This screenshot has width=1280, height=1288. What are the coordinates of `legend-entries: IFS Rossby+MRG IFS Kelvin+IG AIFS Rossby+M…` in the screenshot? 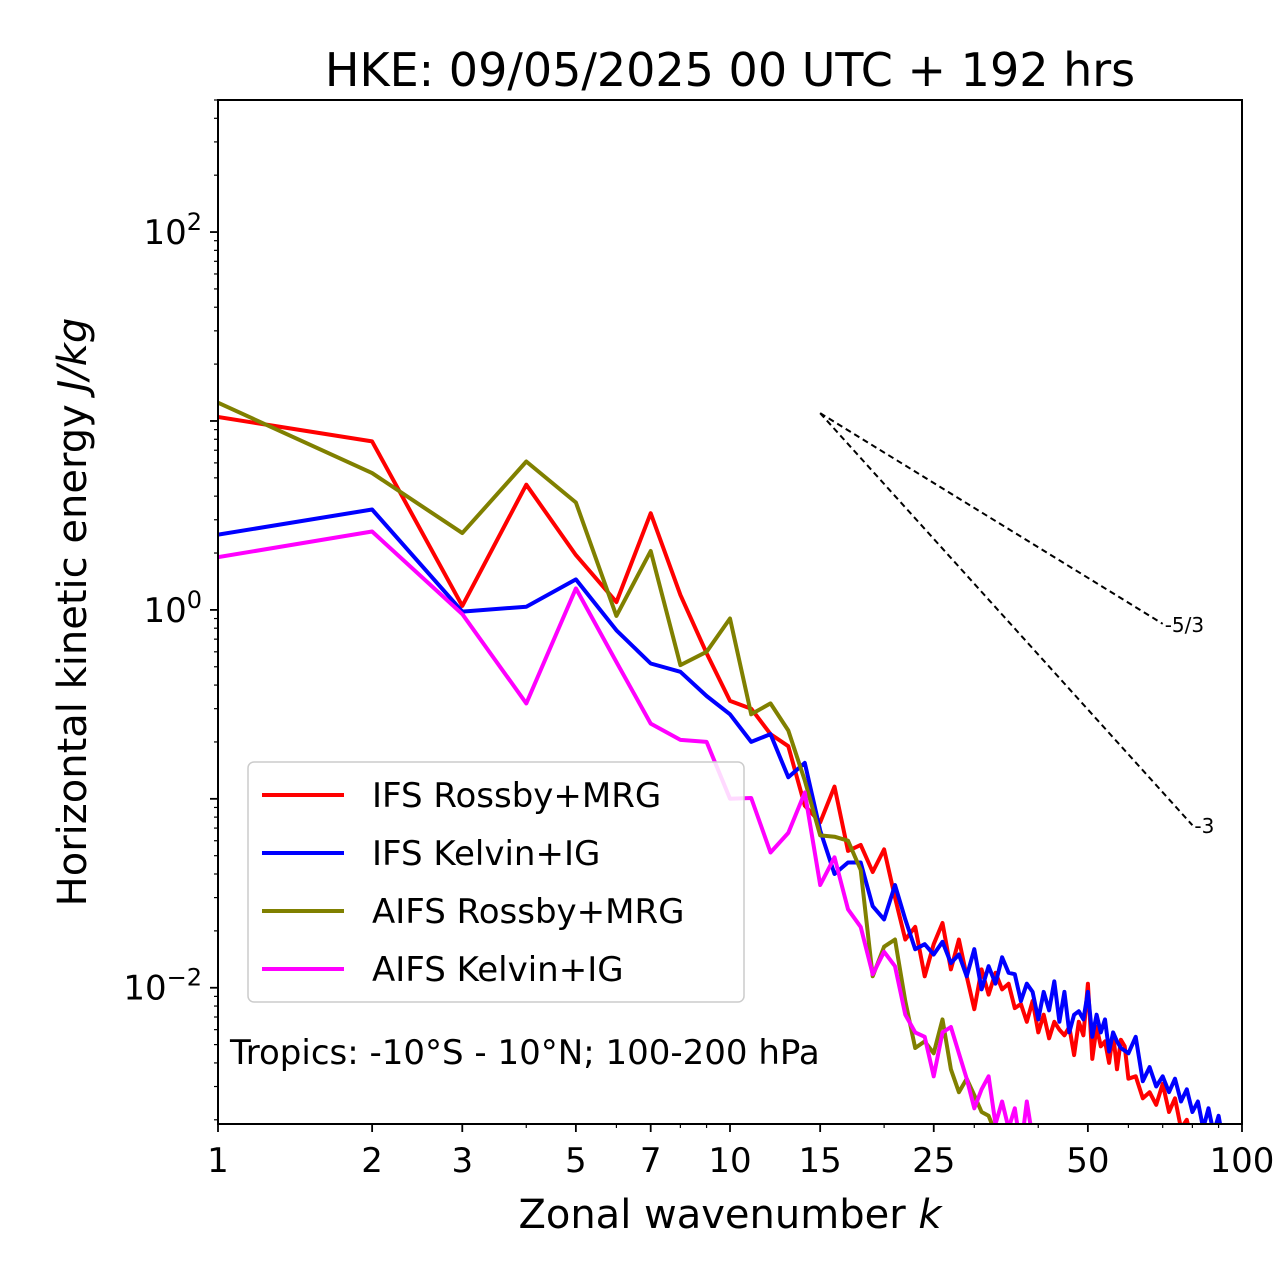 It's located at (473, 883).